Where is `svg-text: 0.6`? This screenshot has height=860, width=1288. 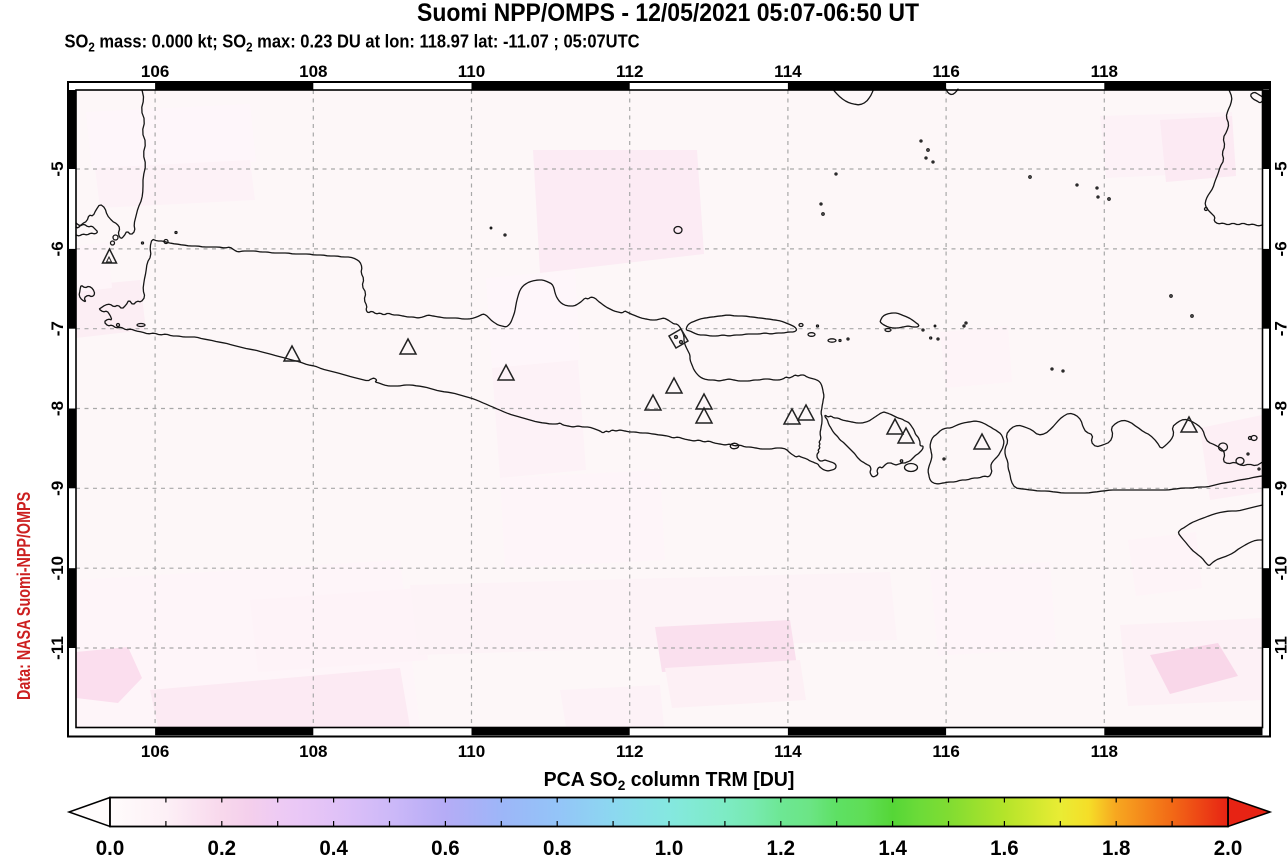
svg-text: 0.6 is located at coordinates (445, 845).